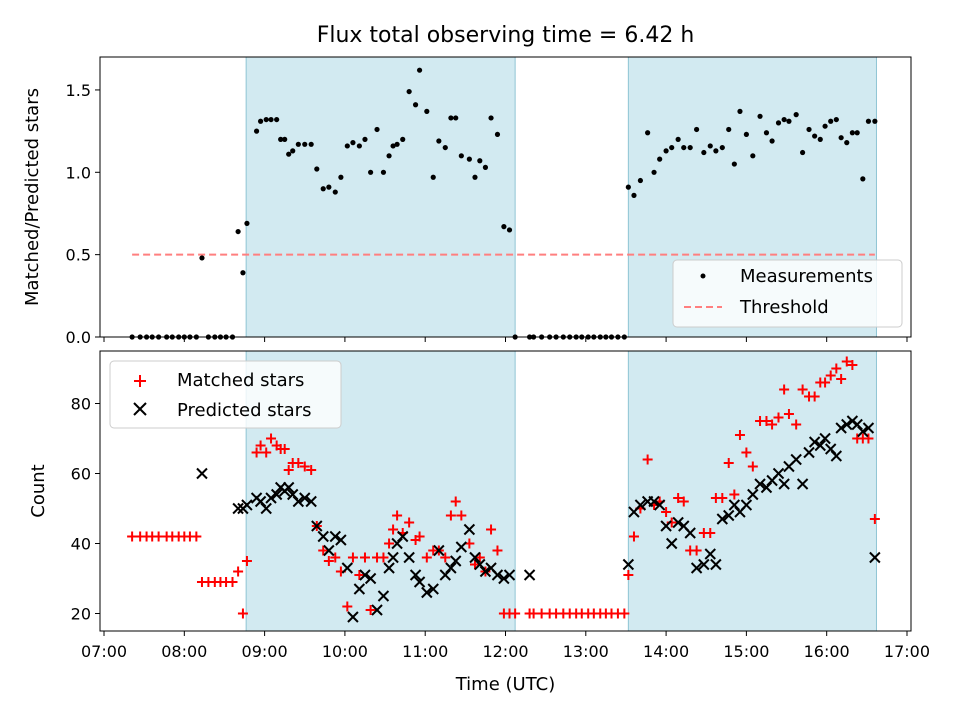  Describe the element at coordinates (380, 197) in the screenshot. I see `observing-window` at that location.